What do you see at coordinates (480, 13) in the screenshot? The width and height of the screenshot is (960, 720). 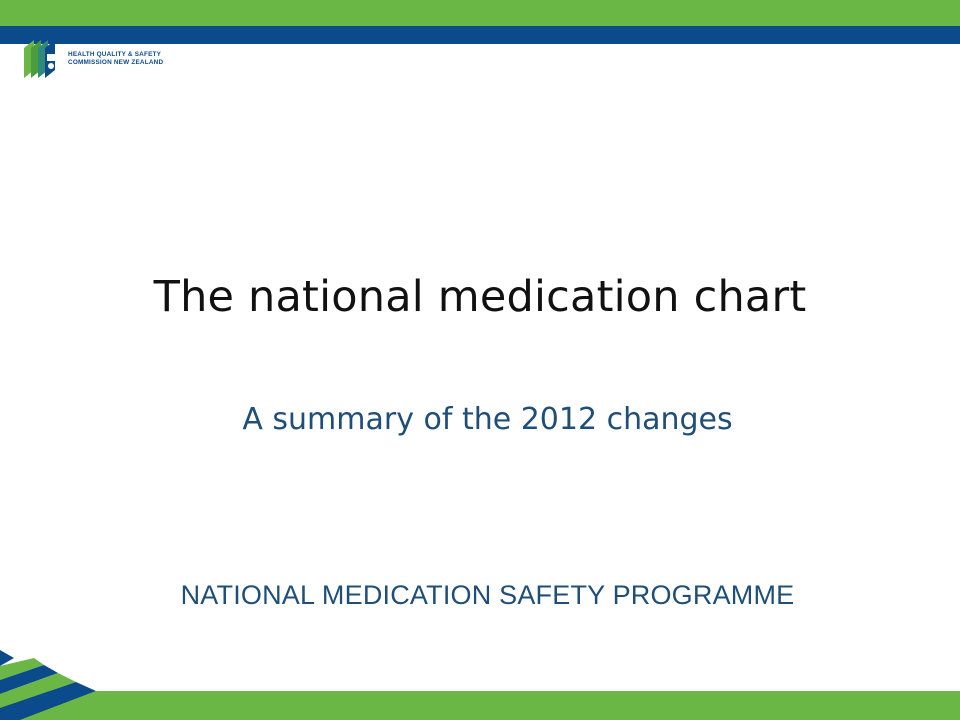 I see `top-green-band` at bounding box center [480, 13].